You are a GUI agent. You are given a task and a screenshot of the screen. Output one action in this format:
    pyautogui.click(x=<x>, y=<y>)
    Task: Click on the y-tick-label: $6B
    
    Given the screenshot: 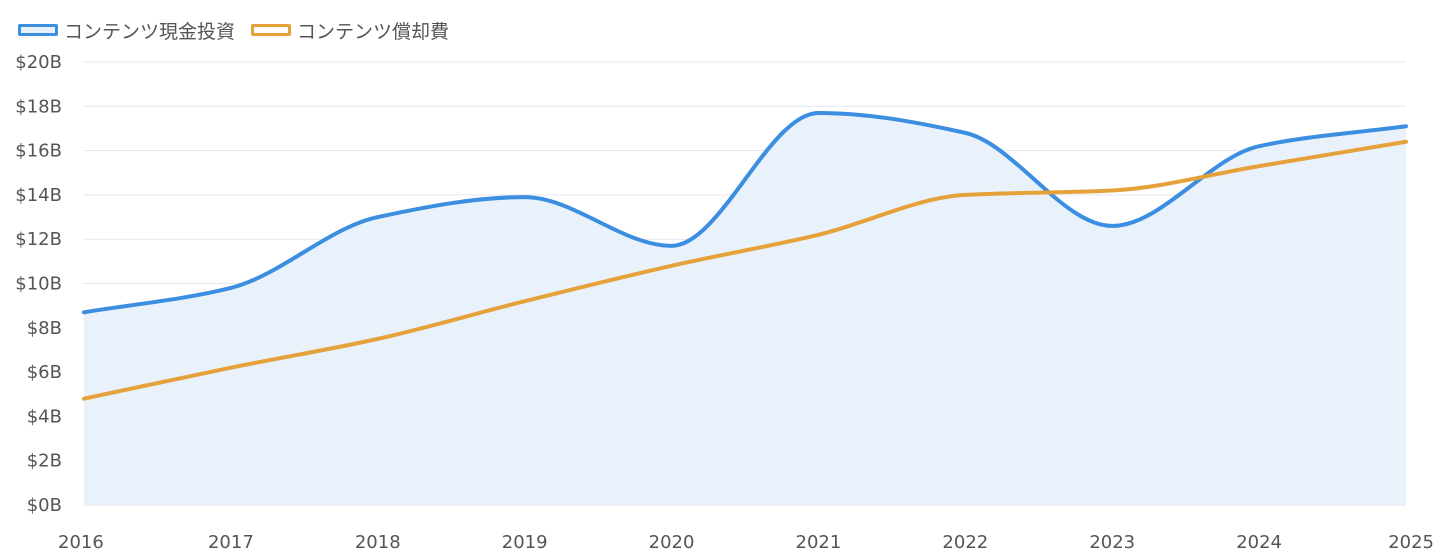 What is the action you would take?
    pyautogui.click(x=44, y=372)
    